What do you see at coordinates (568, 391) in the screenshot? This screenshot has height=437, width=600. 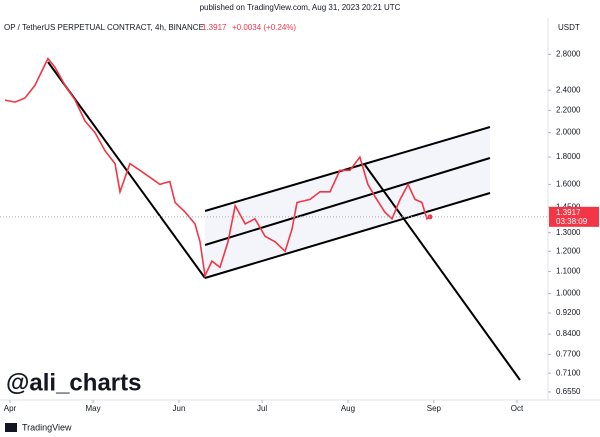 I see `y-tick-label: 0.6550` at bounding box center [568, 391].